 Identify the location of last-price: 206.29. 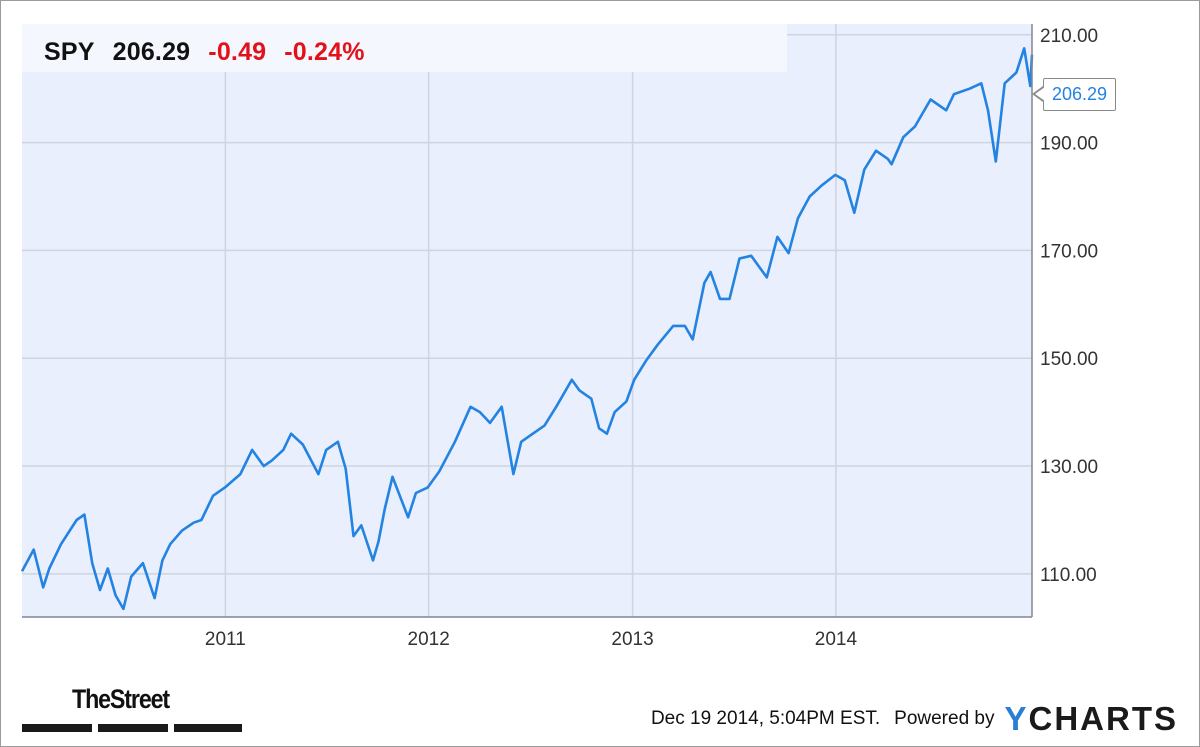
(151, 51).